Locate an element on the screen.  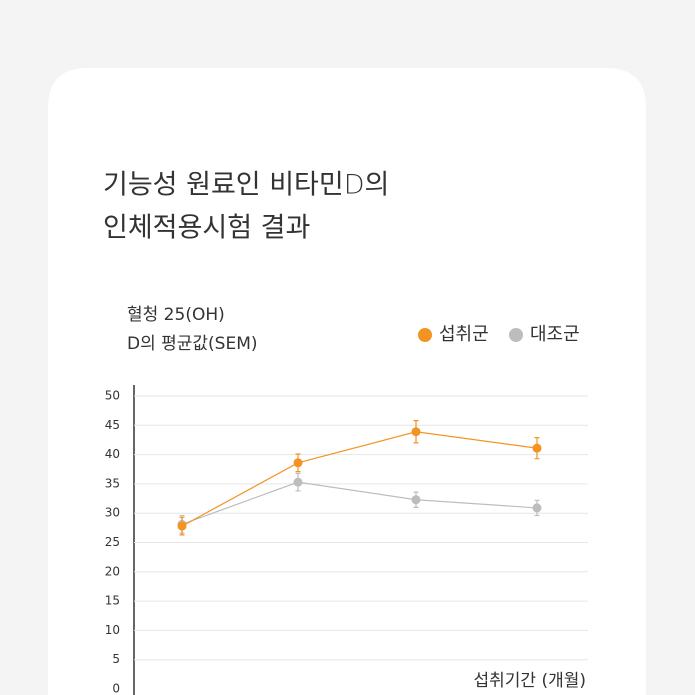
y-axis-label: 혈청 25(OH) is located at coordinates (176, 315).